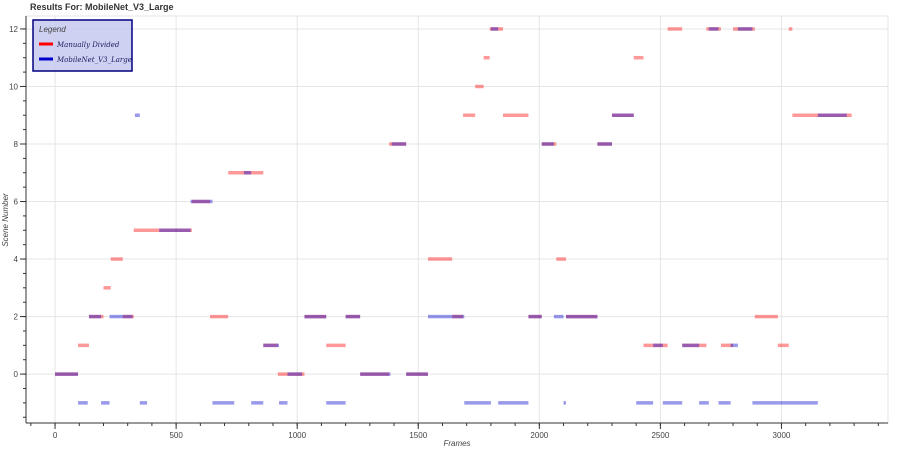 This screenshot has width=904, height=450. I want to click on x-tick-label: 0, so click(55, 435).